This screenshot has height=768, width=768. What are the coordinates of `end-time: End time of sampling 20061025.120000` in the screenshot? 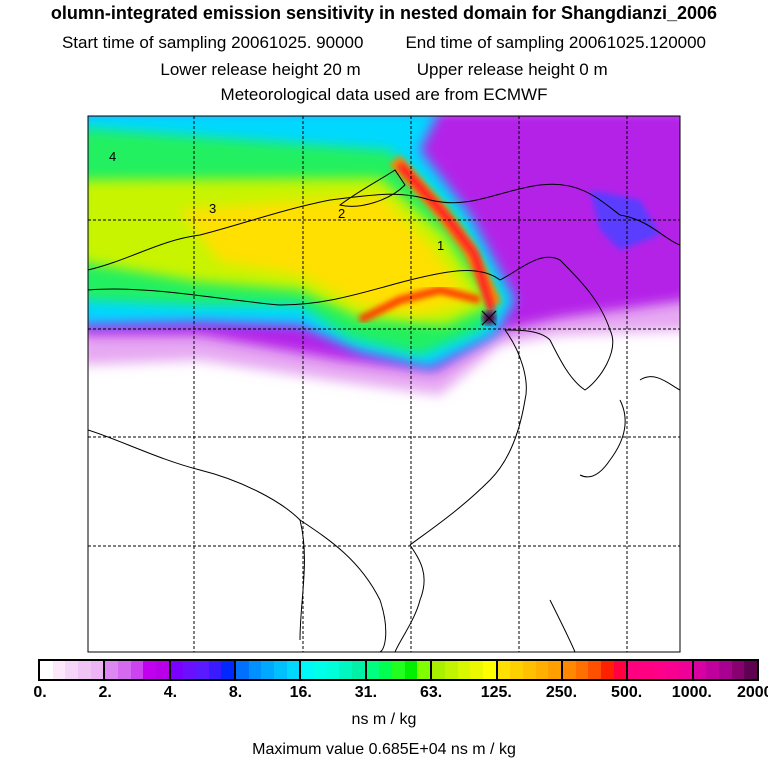 It's located at (556, 42).